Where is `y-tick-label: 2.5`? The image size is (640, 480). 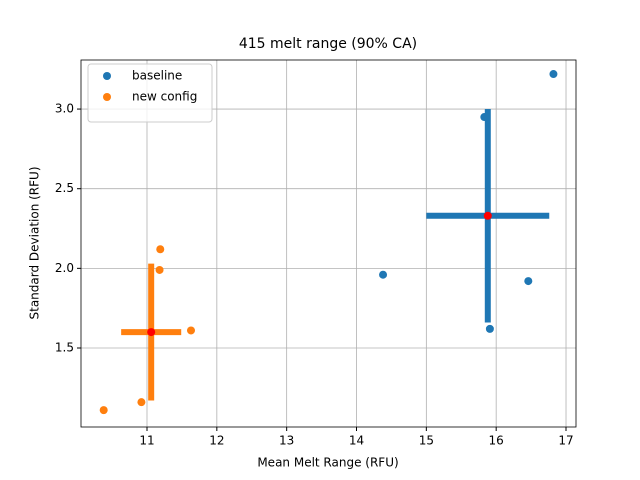 y-tick-label: 2.5 is located at coordinates (64, 188).